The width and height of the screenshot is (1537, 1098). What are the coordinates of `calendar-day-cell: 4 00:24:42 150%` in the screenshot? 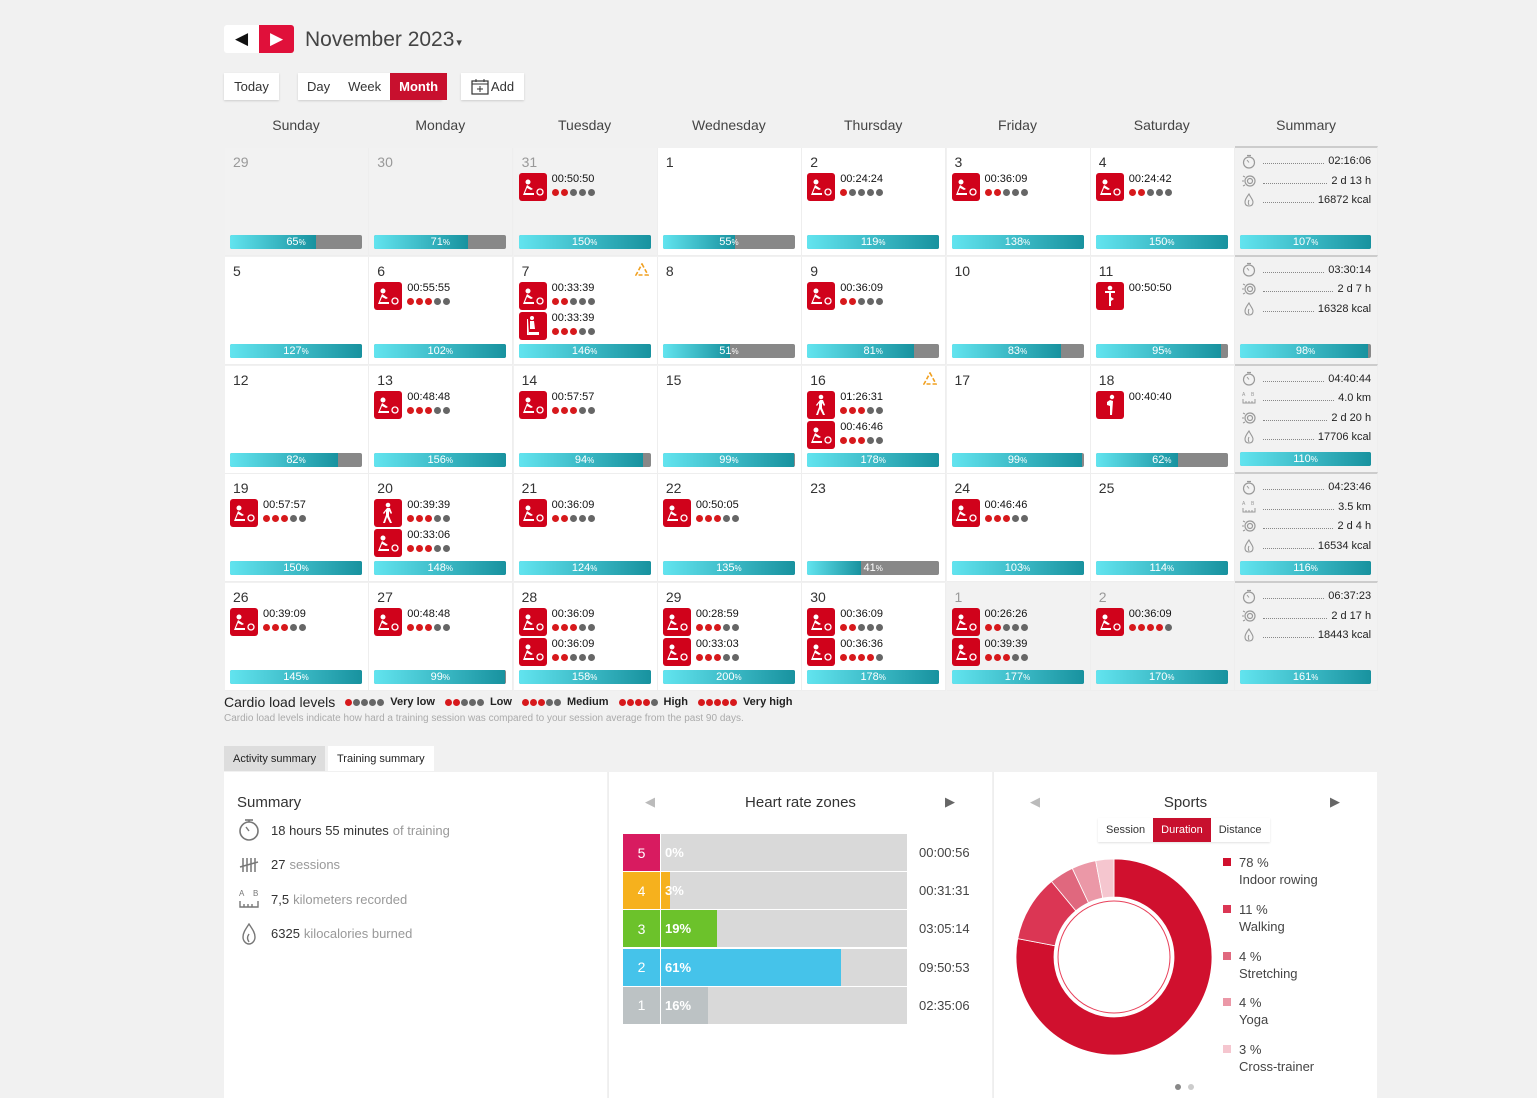 It's located at (1162, 202).